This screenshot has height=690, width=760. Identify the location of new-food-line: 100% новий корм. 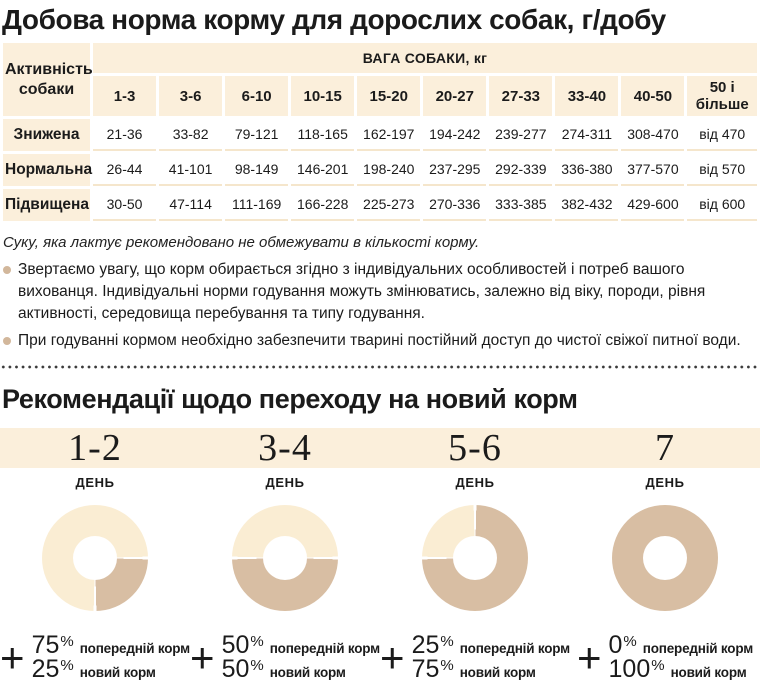
(680, 669).